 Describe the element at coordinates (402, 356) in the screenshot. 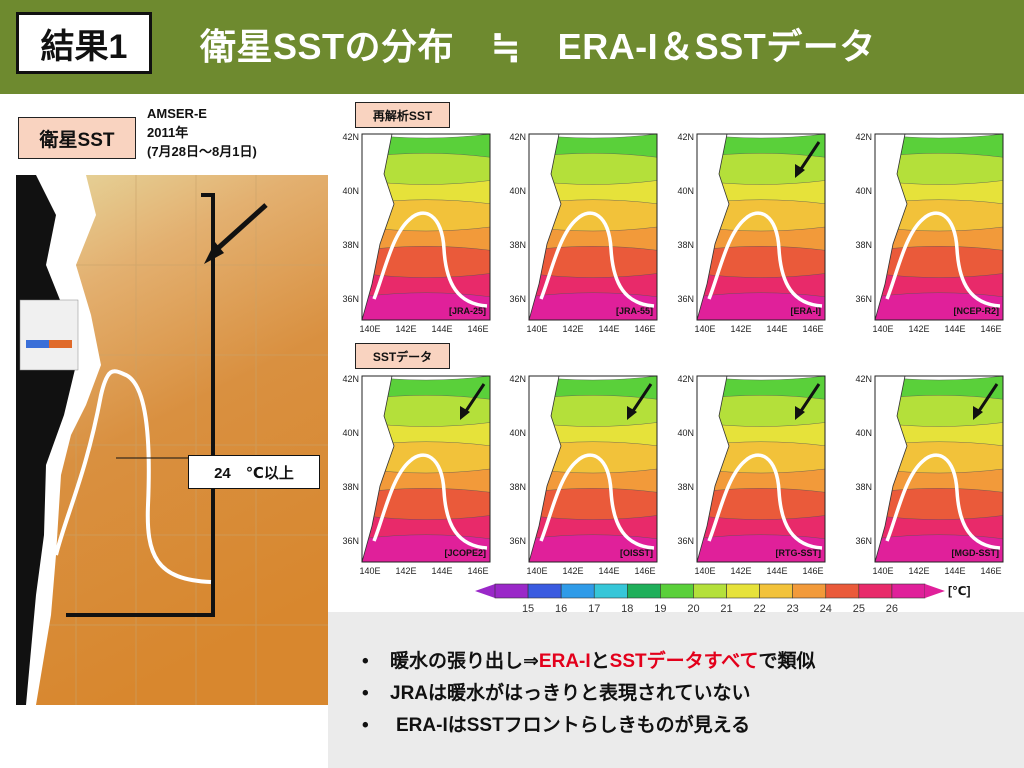

I see `sst-data-tag: SSTデータ` at that location.